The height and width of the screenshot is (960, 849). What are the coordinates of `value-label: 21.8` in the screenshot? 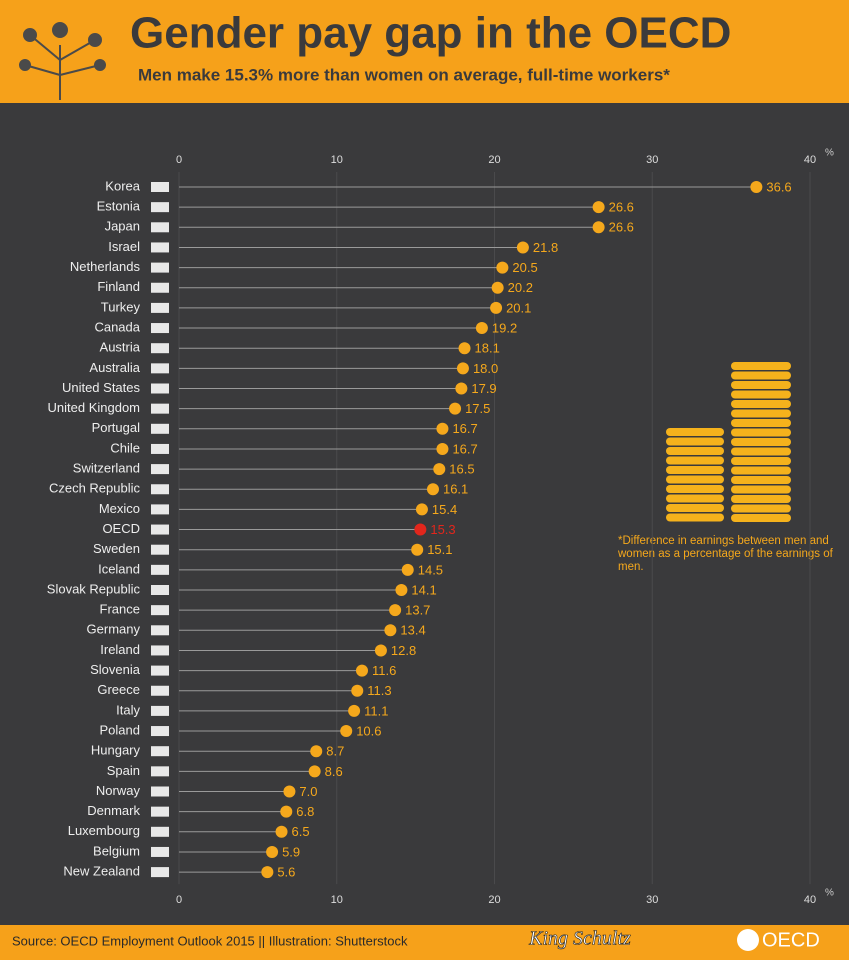 It's located at (545, 247).